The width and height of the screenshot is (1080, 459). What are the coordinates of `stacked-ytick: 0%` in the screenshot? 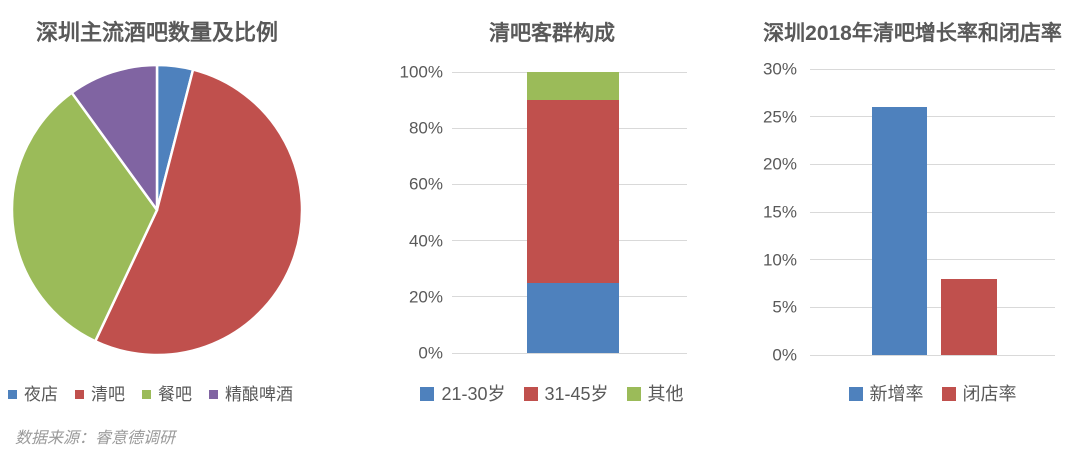 It's located at (430, 353).